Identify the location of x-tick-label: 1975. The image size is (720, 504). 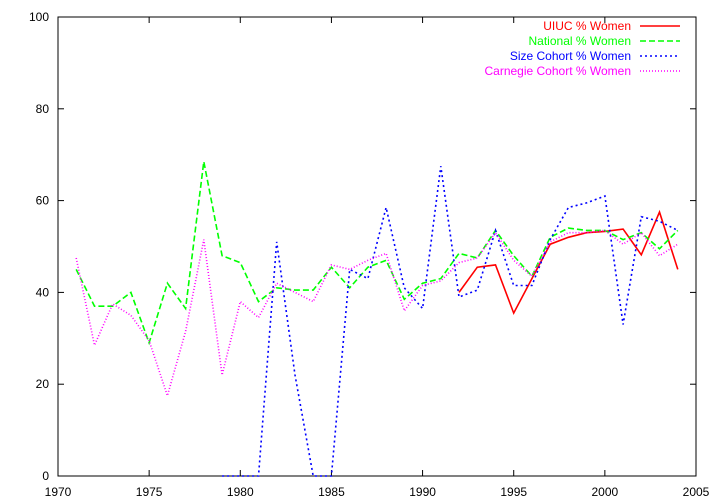
(149, 492).